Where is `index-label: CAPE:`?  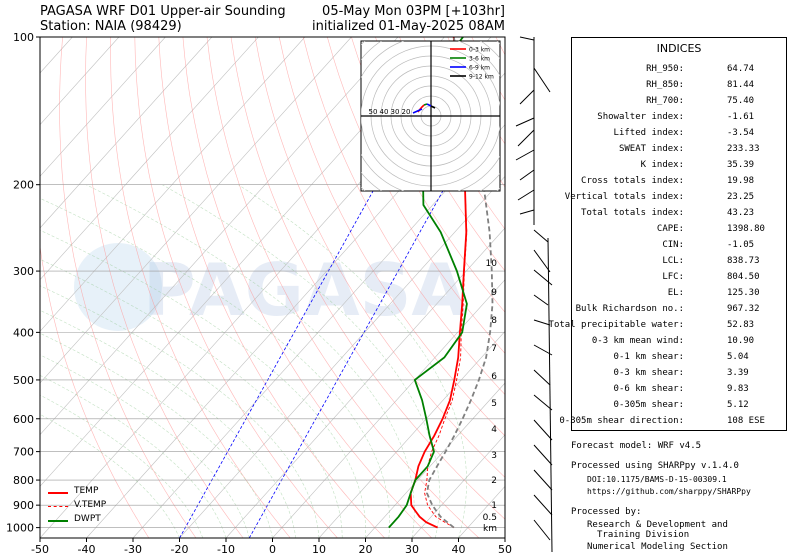
index-label: CAPE: is located at coordinates (670, 229).